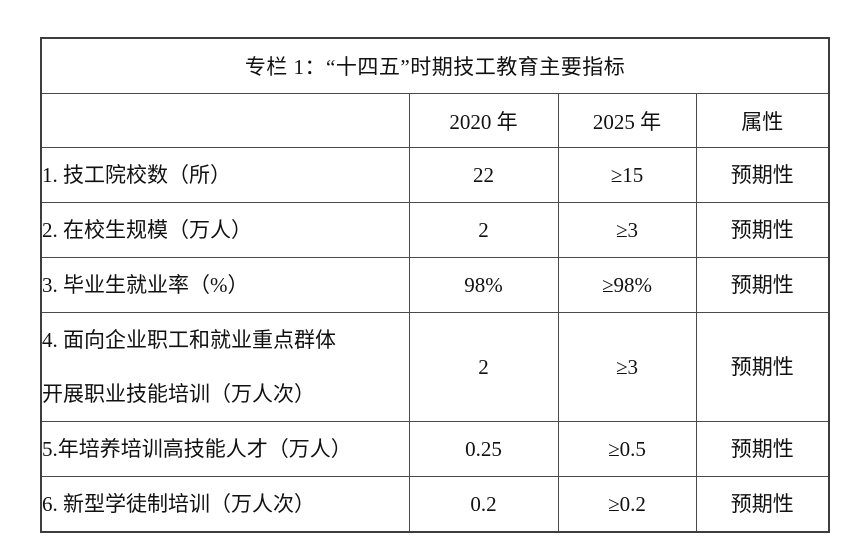 The width and height of the screenshot is (868, 560). I want to click on value-2020: 0.2, so click(483, 504).